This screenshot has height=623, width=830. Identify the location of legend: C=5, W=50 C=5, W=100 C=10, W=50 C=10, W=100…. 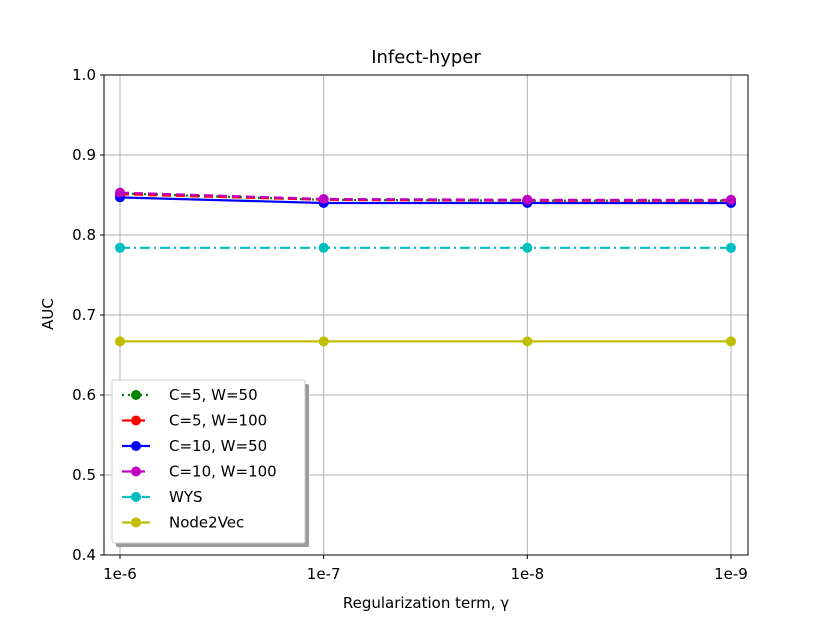
(210, 463).